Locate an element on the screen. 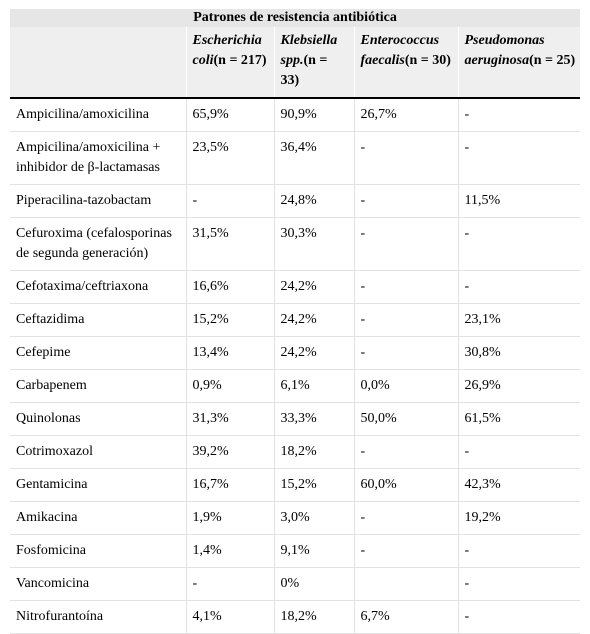 This screenshot has height=634, width=590. resistance-value: 26,7% is located at coordinates (405, 115).